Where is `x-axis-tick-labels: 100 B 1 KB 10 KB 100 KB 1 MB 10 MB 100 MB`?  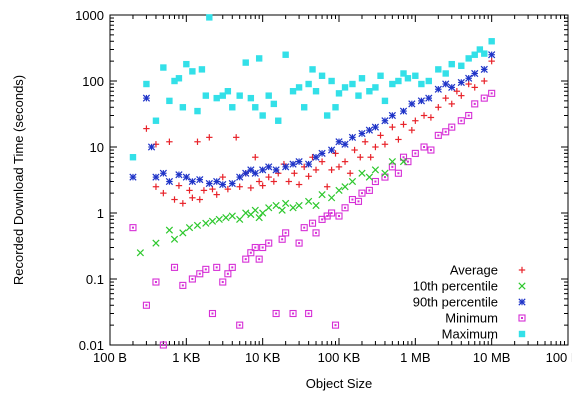 x-axis-tick-labels: 100 B 1 KB 10 KB 100 KB 1 MB 10 MB 100 MB is located at coordinates (332, 357).